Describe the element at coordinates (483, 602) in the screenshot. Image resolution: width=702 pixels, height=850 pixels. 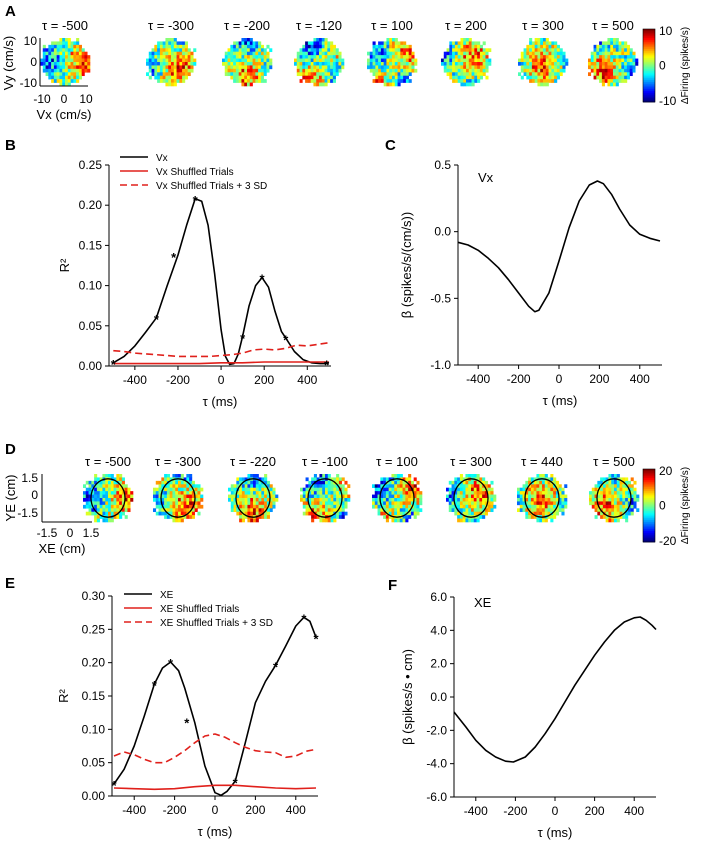
I see `chart-annotation: XE` at that location.